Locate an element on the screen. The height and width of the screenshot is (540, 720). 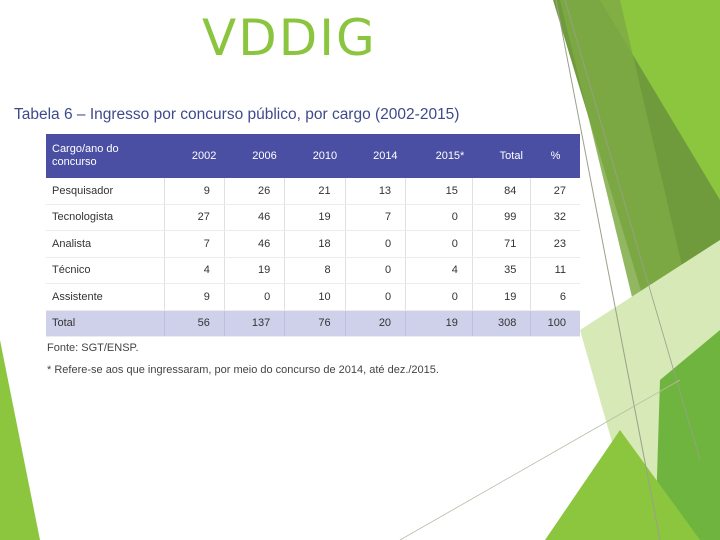
table-cell: 11 is located at coordinates (555, 270).